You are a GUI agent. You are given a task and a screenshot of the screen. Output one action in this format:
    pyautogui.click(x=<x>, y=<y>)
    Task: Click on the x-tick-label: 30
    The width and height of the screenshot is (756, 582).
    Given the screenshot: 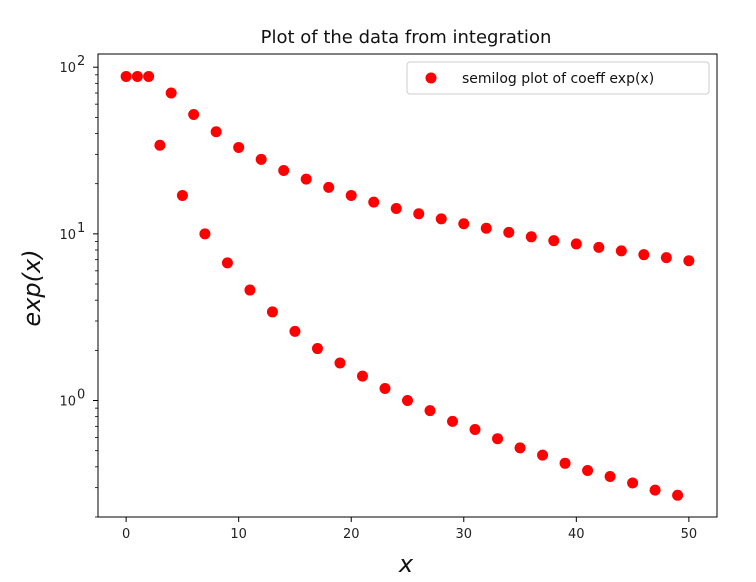 What is the action you would take?
    pyautogui.click(x=463, y=534)
    